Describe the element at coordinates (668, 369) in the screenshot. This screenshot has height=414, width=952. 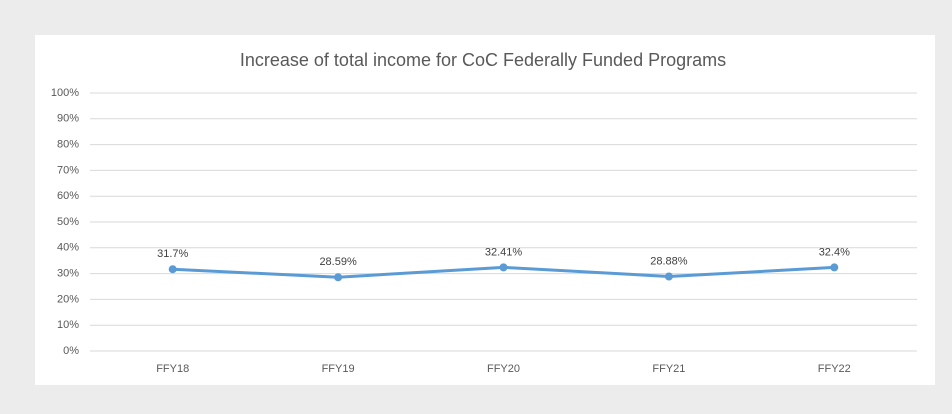
I see `x-tick-label: FFY21` at that location.